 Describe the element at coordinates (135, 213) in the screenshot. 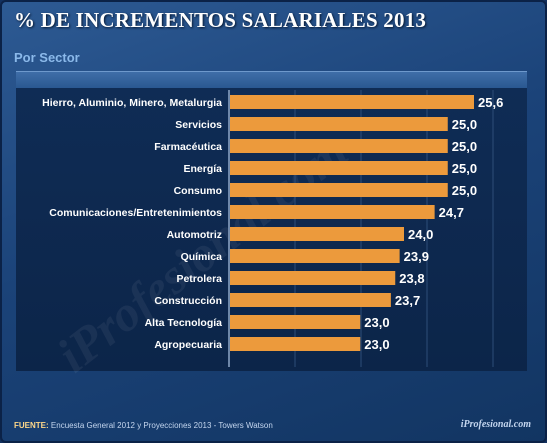

I see `category-label: Comunicaciones/Entretenimientos` at that location.